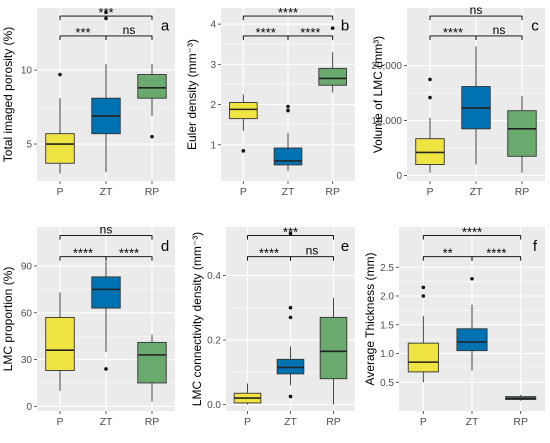  I want to click on y-axis-title: Average Thickness (mm), so click(370, 319).